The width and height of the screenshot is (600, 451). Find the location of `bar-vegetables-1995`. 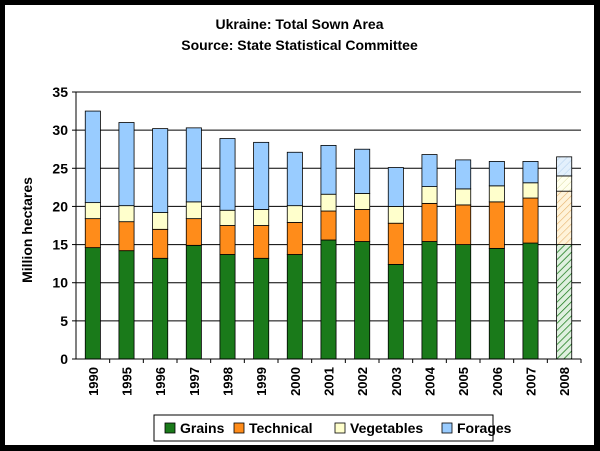

bar-vegetables-1995 is located at coordinates (126, 214).